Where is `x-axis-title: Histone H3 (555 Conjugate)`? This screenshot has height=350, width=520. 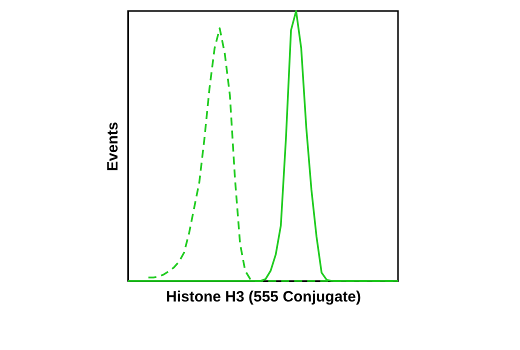 x-axis-title: Histone H3 (555 Conjugate) is located at coordinates (264, 297).